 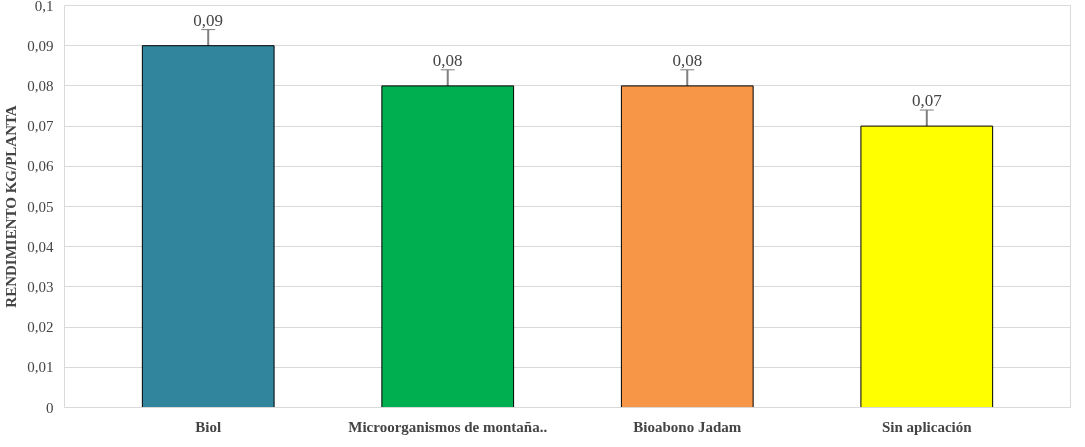 I want to click on data-label: 0,09, so click(x=208, y=20).